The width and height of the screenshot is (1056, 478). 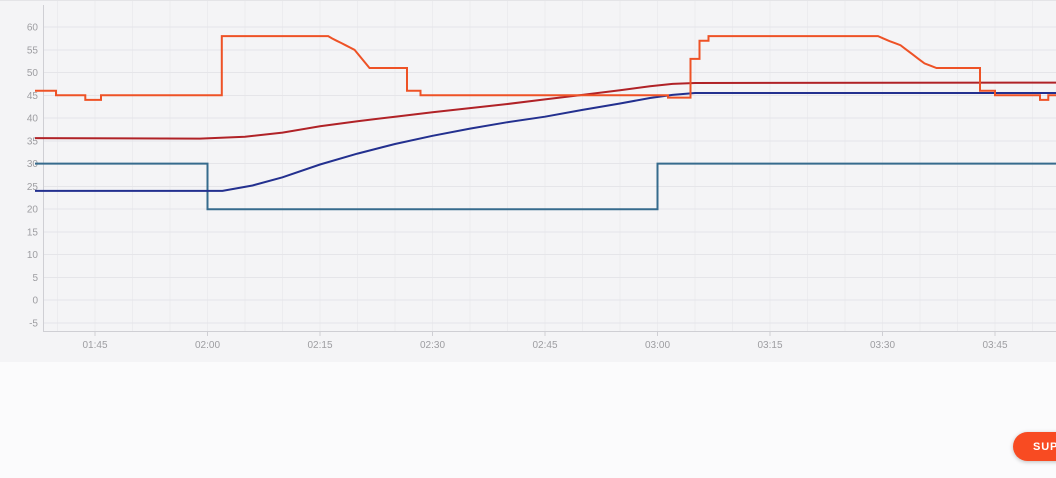 What do you see at coordinates (882, 345) in the screenshot?
I see `svg-text: 03:30` at bounding box center [882, 345].